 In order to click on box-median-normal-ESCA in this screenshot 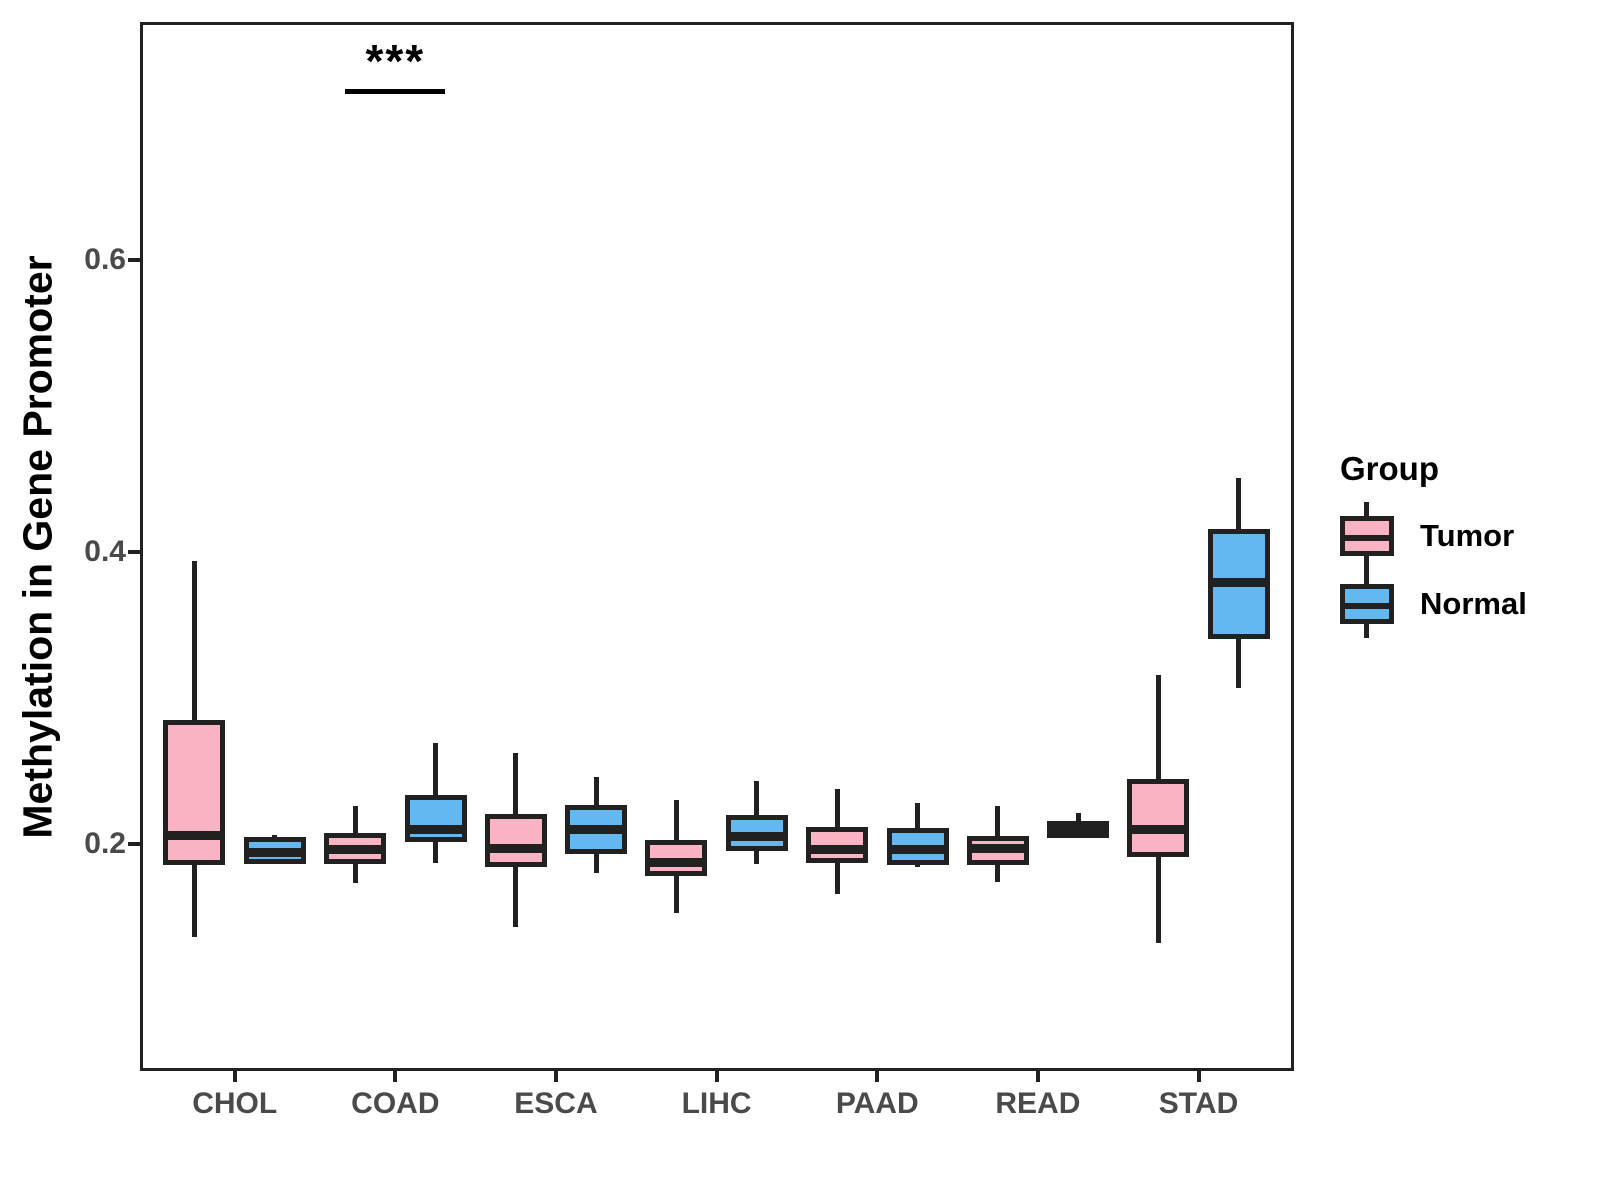, I will do `click(596, 829)`.